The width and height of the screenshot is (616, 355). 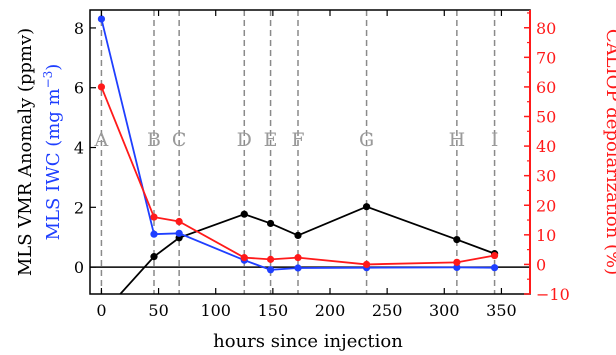 What do you see at coordinates (215, 310) in the screenshot?
I see `x-tick-label: 100` at bounding box center [215, 310].